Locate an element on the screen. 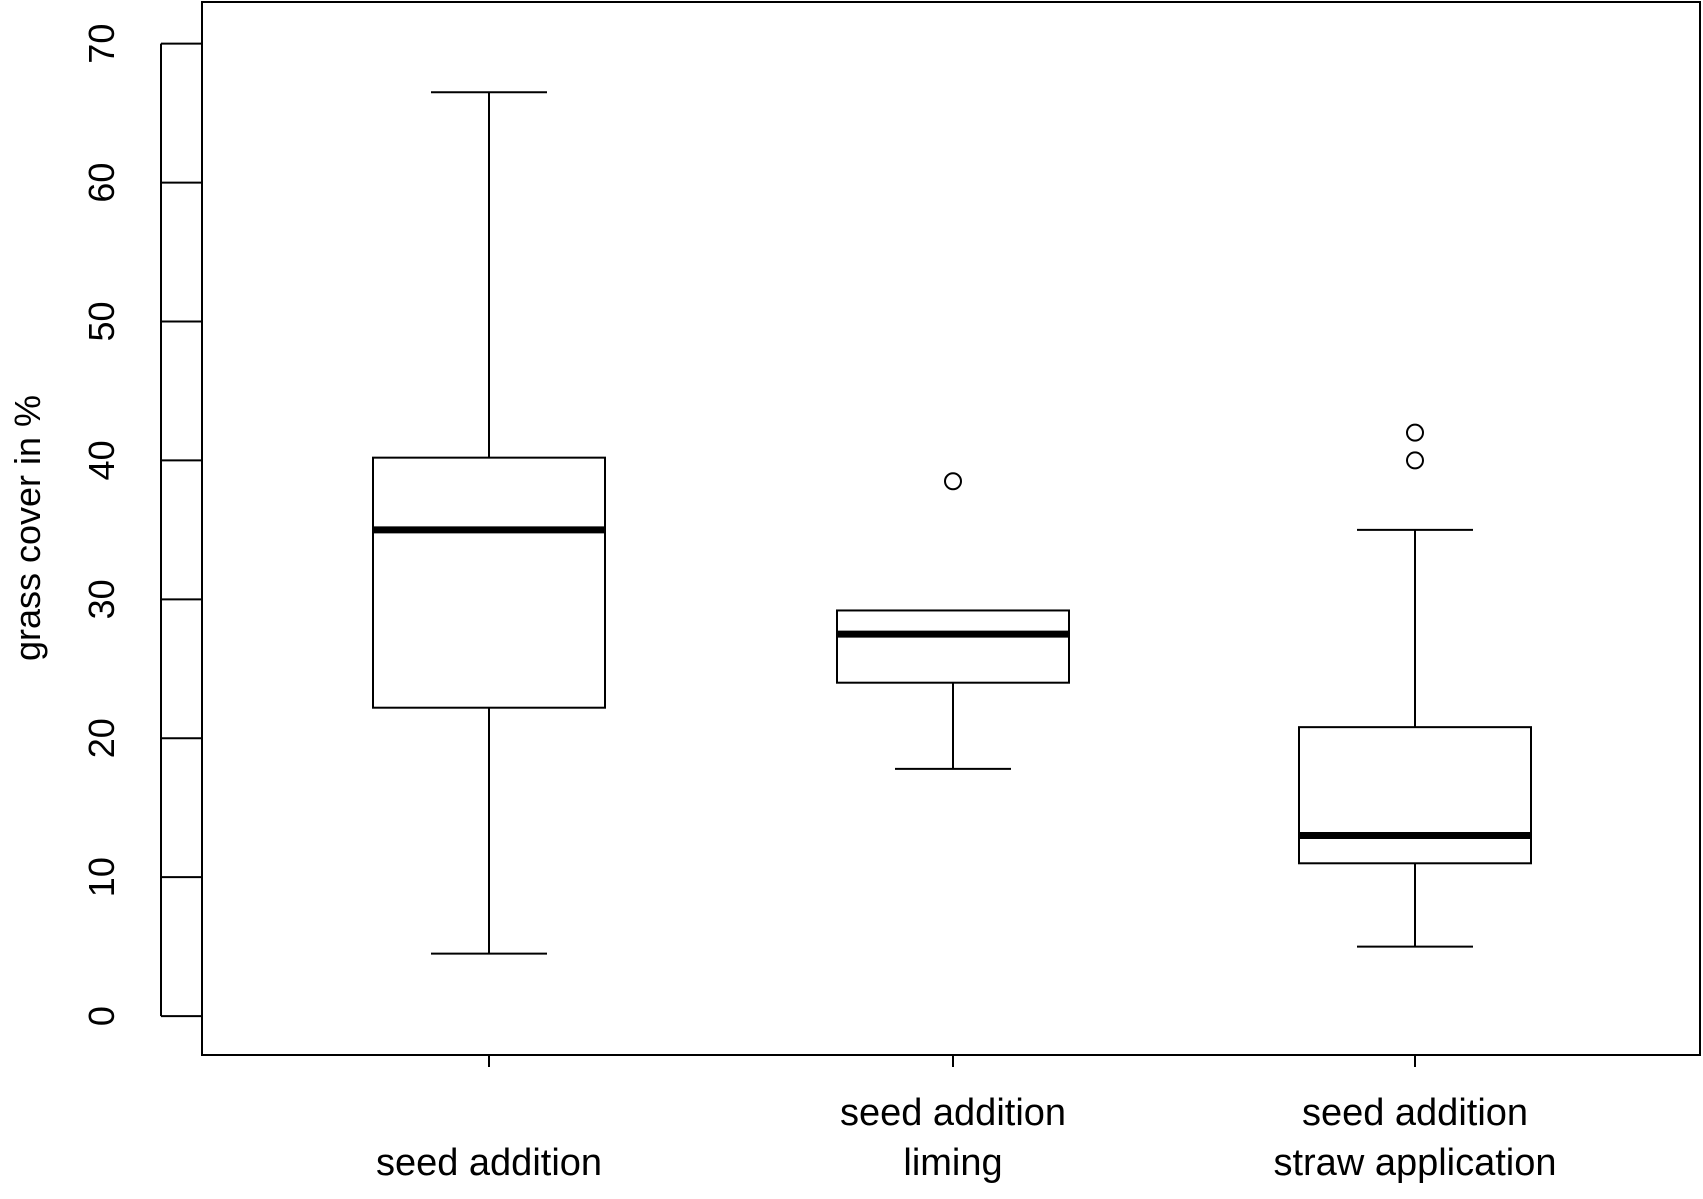 The height and width of the screenshot is (1199, 1703). y-axis-label: grass cover in % is located at coordinates (27, 528).